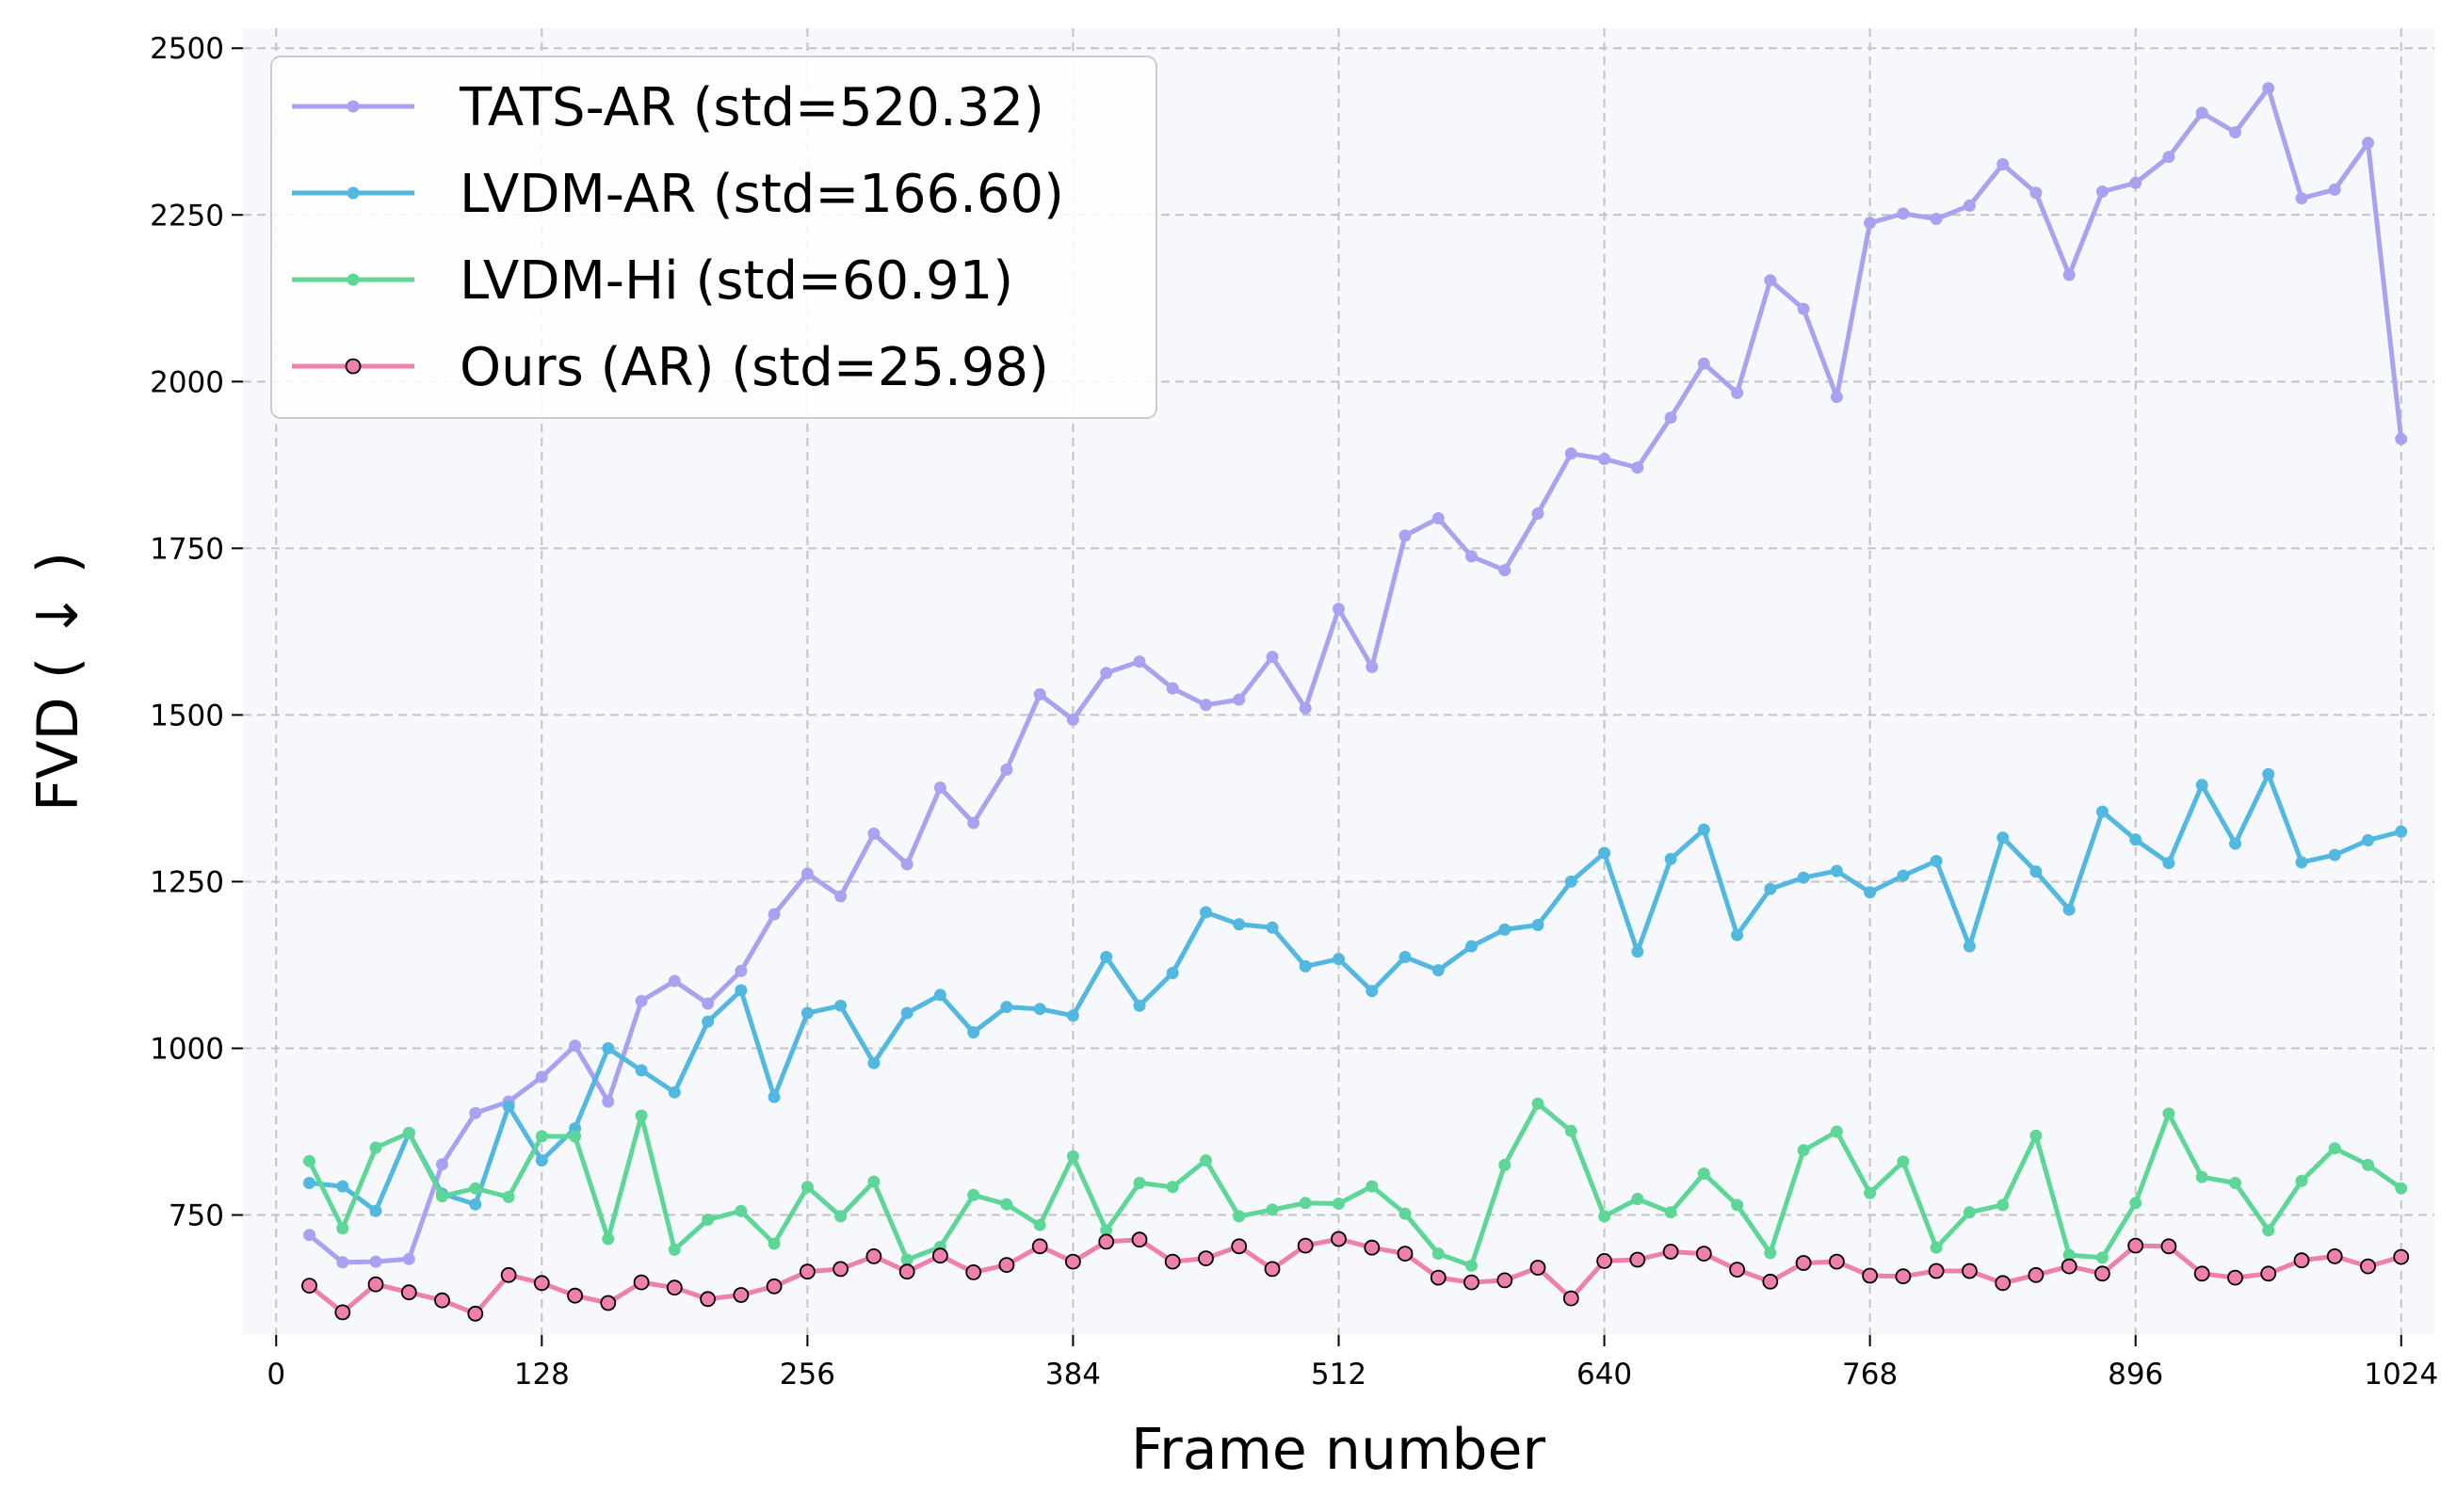  I want to click on y-tick-label: 1750, so click(187, 549).